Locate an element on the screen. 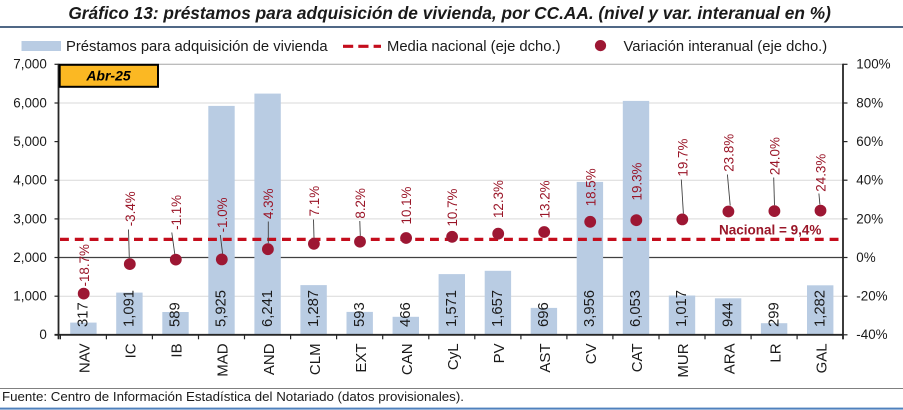  svg-text: 0% is located at coordinates (865, 257).